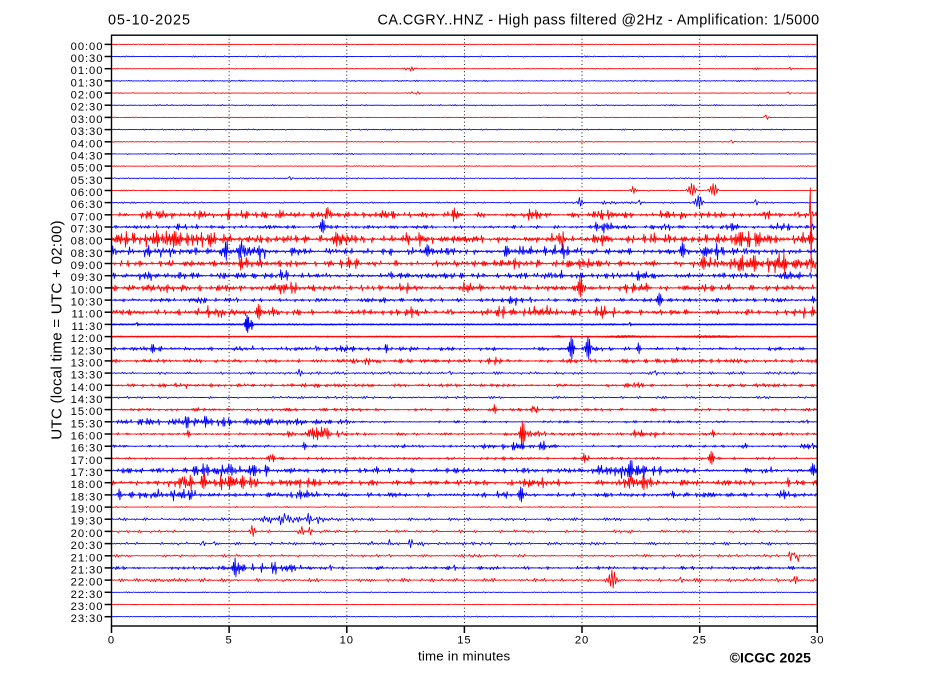 This screenshot has height=696, width=927. Describe the element at coordinates (87, 169) in the screenshot. I see `svg-text: 05:00` at that location.